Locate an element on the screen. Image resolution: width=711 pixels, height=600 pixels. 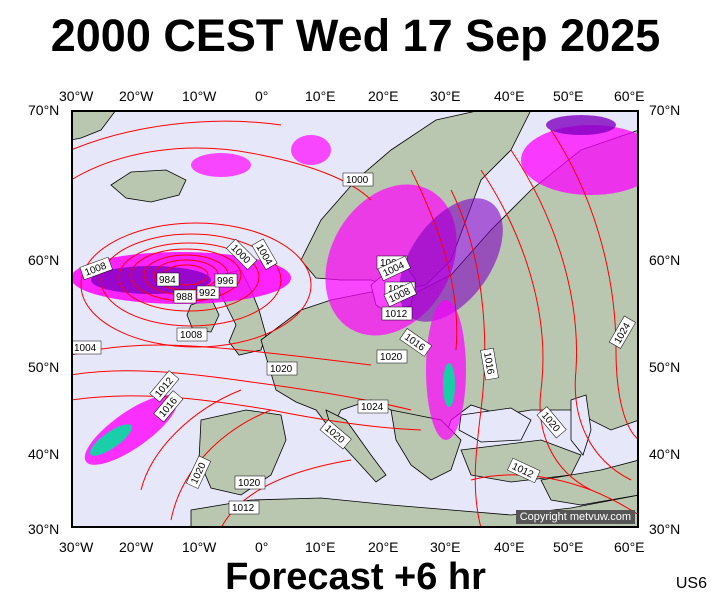
land-greenland is located at coordinates (94, 126).